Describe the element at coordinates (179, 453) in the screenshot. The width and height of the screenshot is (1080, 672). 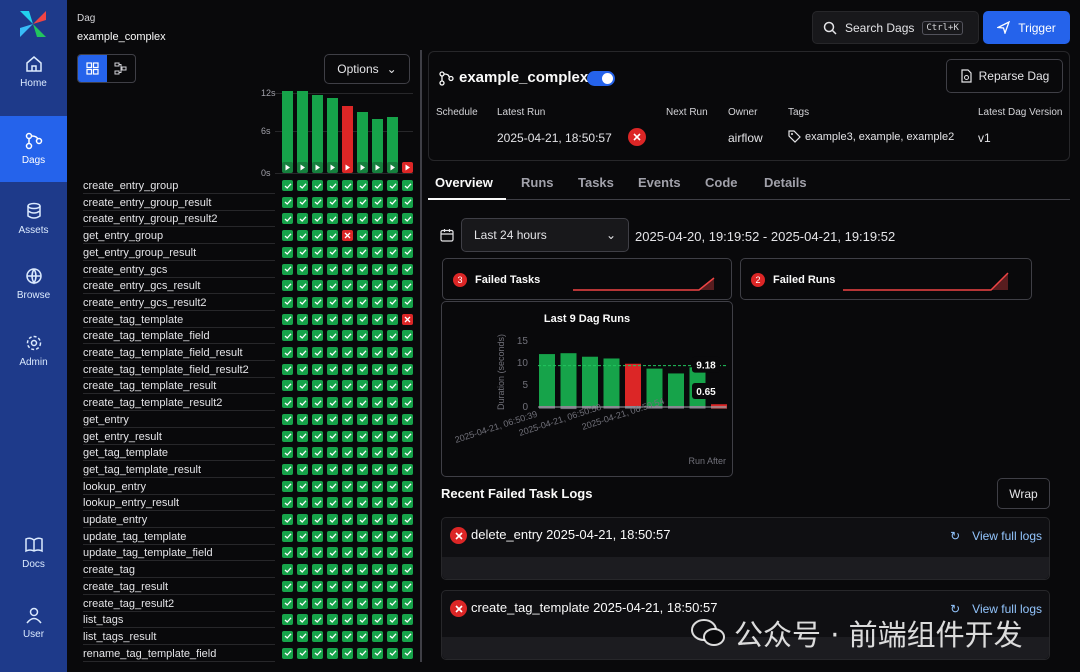
I see `task-name: get_tag_template` at that location.